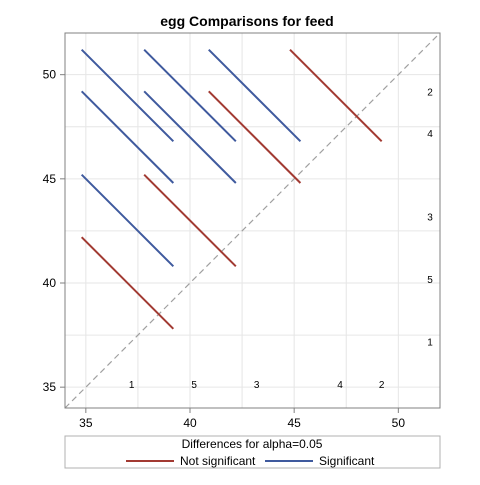  Describe the element at coordinates (340, 385) in the screenshot. I see `level-label-bottom: 4` at that location.